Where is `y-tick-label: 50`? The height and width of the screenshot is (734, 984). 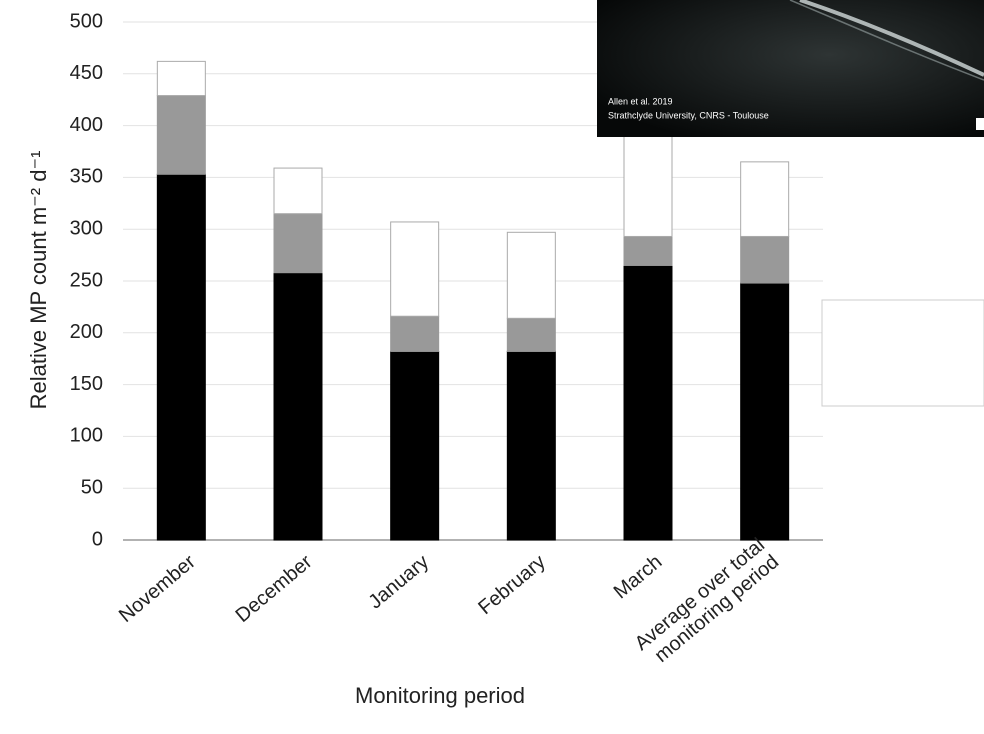 y-tick-label: 50 is located at coordinates (92, 487).